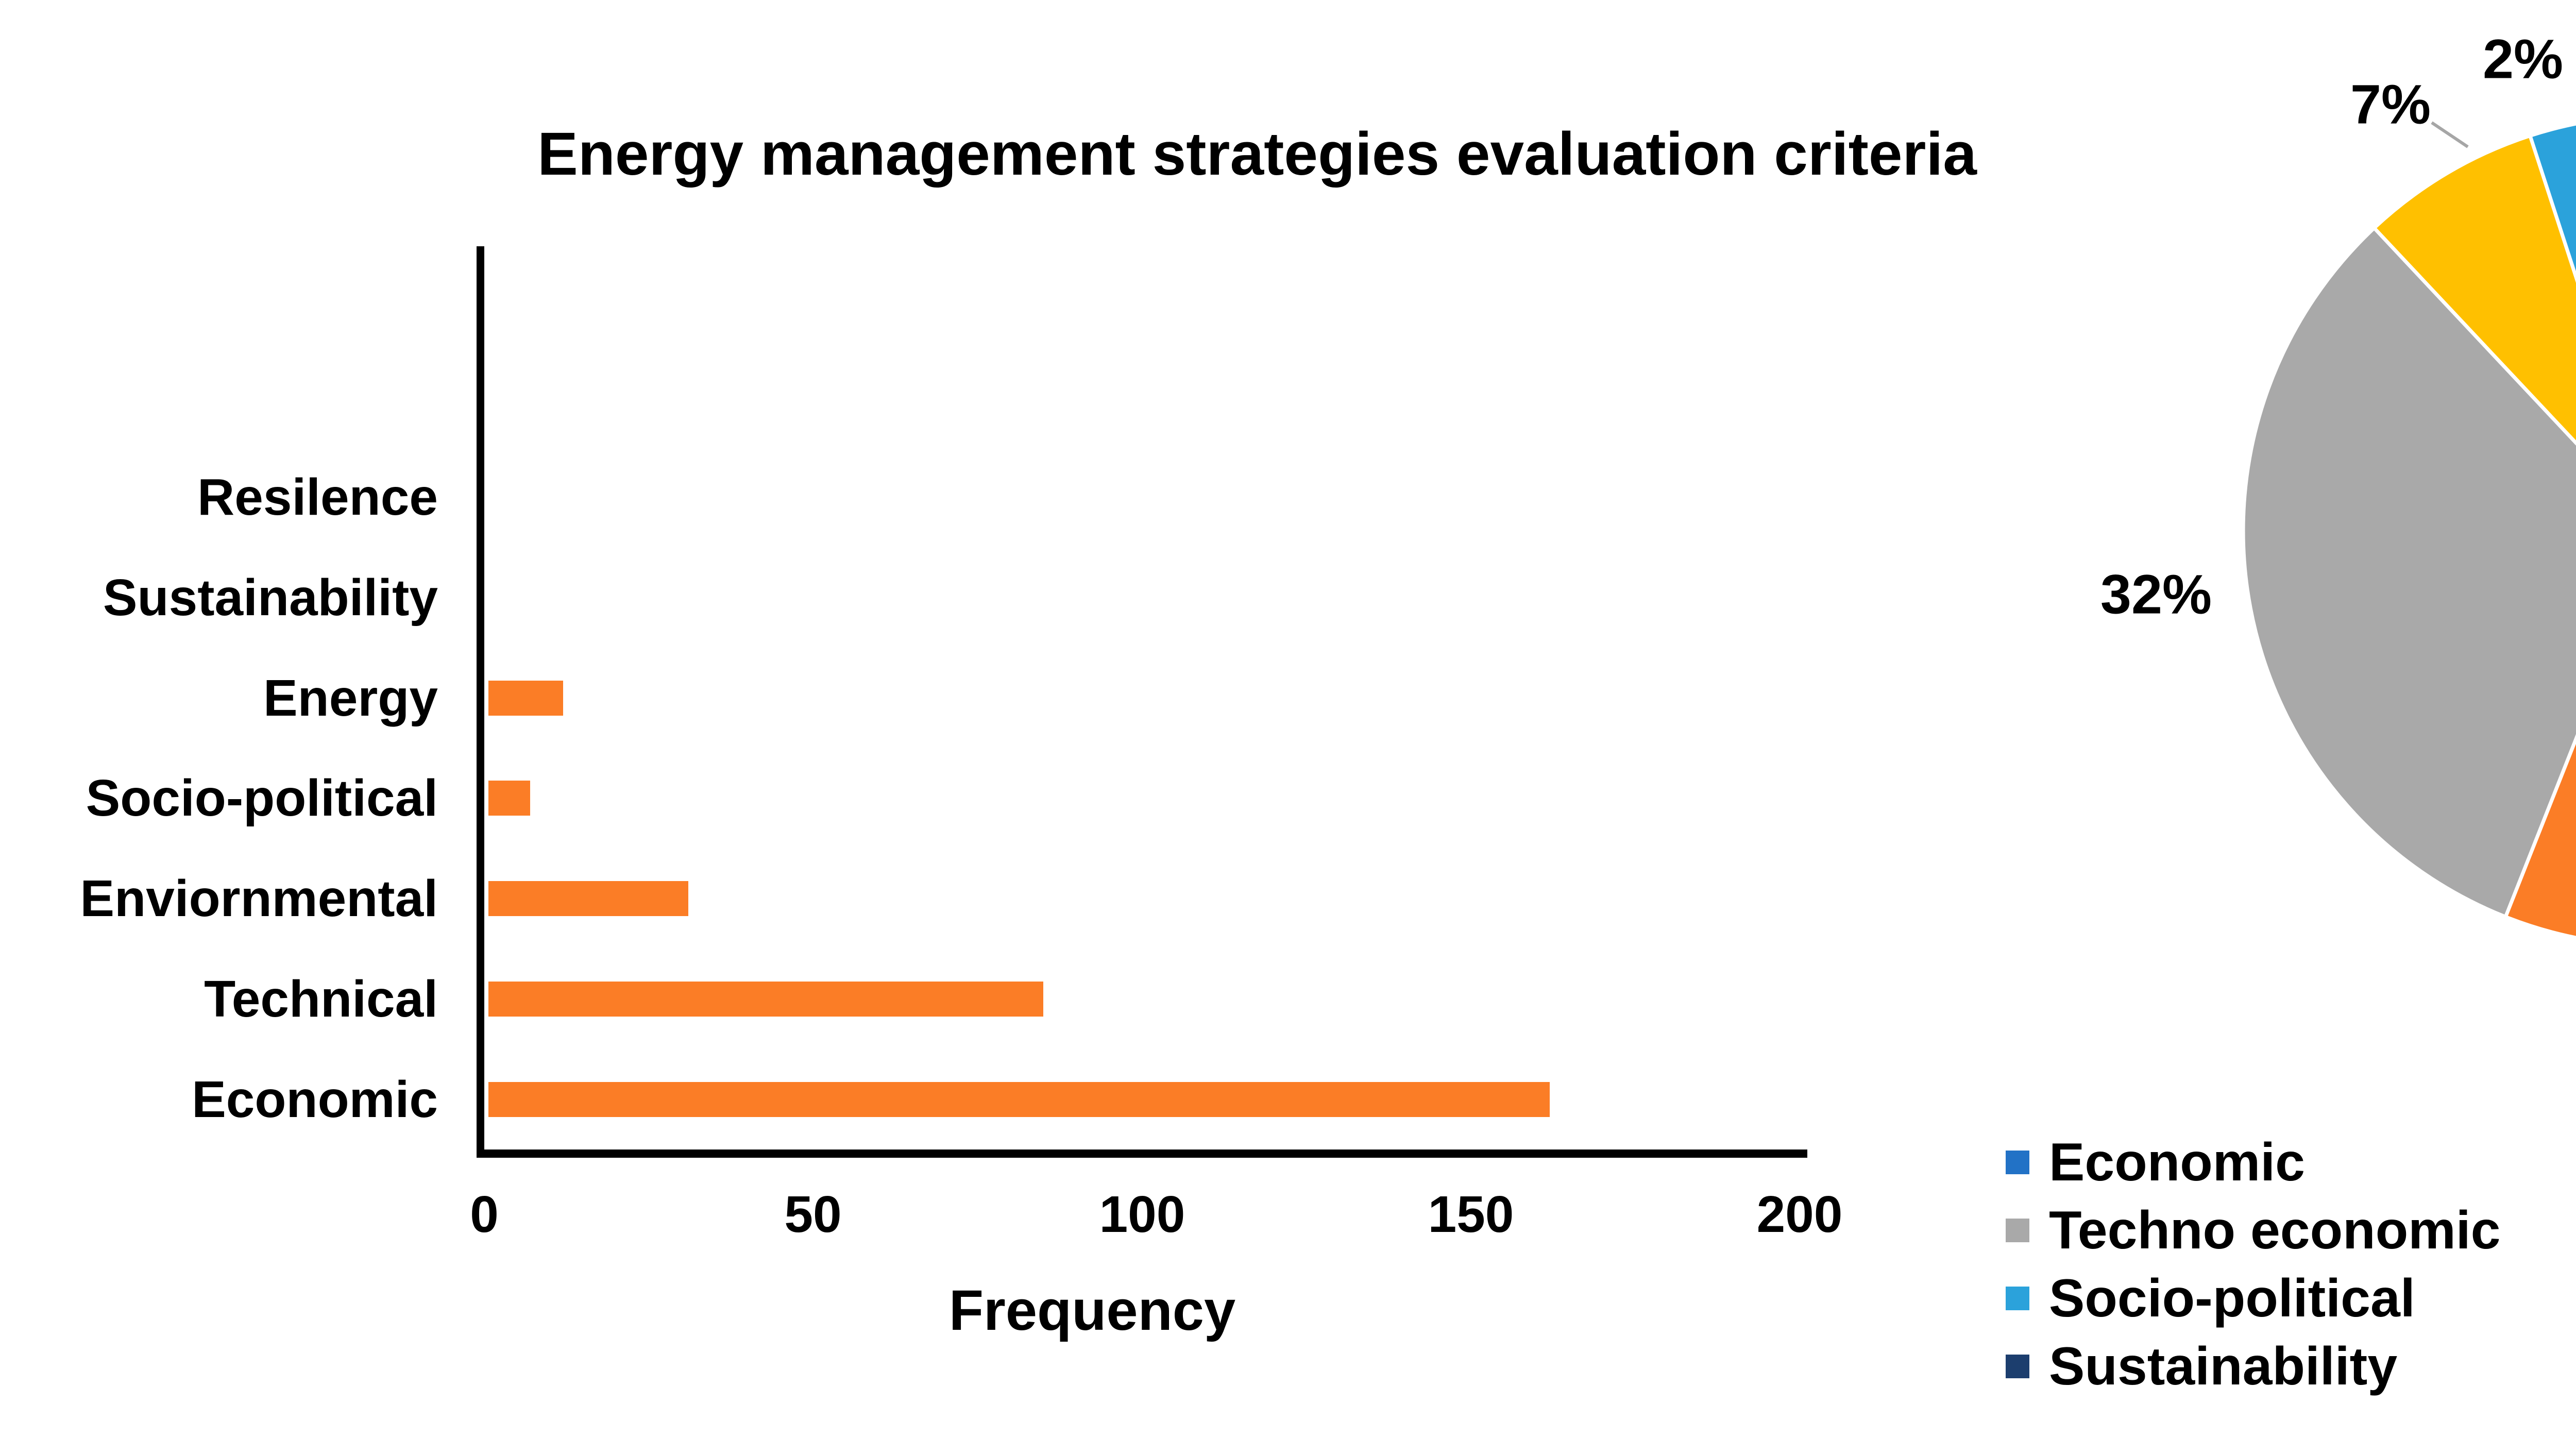  Describe the element at coordinates (2223, 1366) in the screenshot. I see `legend-label: Sustainability` at that location.